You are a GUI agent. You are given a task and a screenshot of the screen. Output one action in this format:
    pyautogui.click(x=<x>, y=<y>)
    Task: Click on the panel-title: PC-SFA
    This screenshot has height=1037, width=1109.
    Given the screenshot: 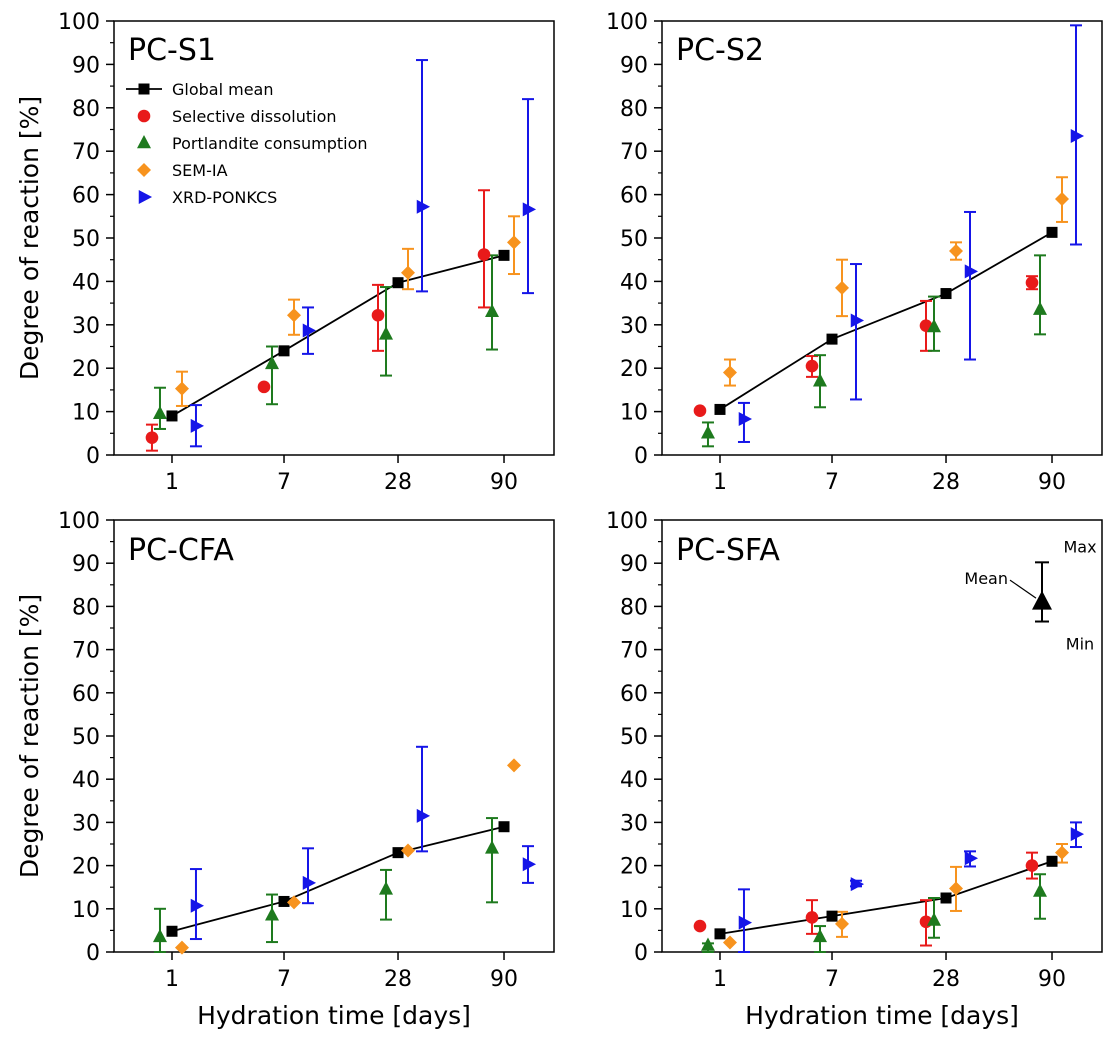 What is the action you would take?
    pyautogui.click(x=728, y=550)
    